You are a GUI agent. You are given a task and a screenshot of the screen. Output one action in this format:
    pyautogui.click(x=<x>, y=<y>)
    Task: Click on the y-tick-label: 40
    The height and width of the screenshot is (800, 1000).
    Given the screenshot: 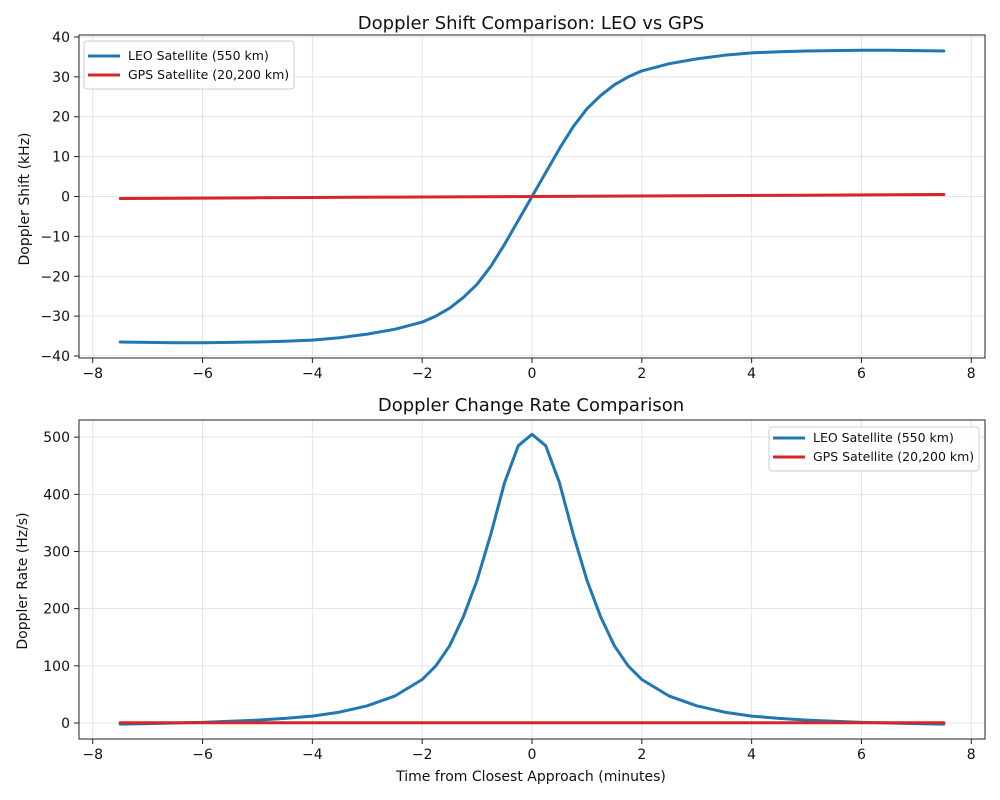 What is the action you would take?
    pyautogui.click(x=61, y=38)
    